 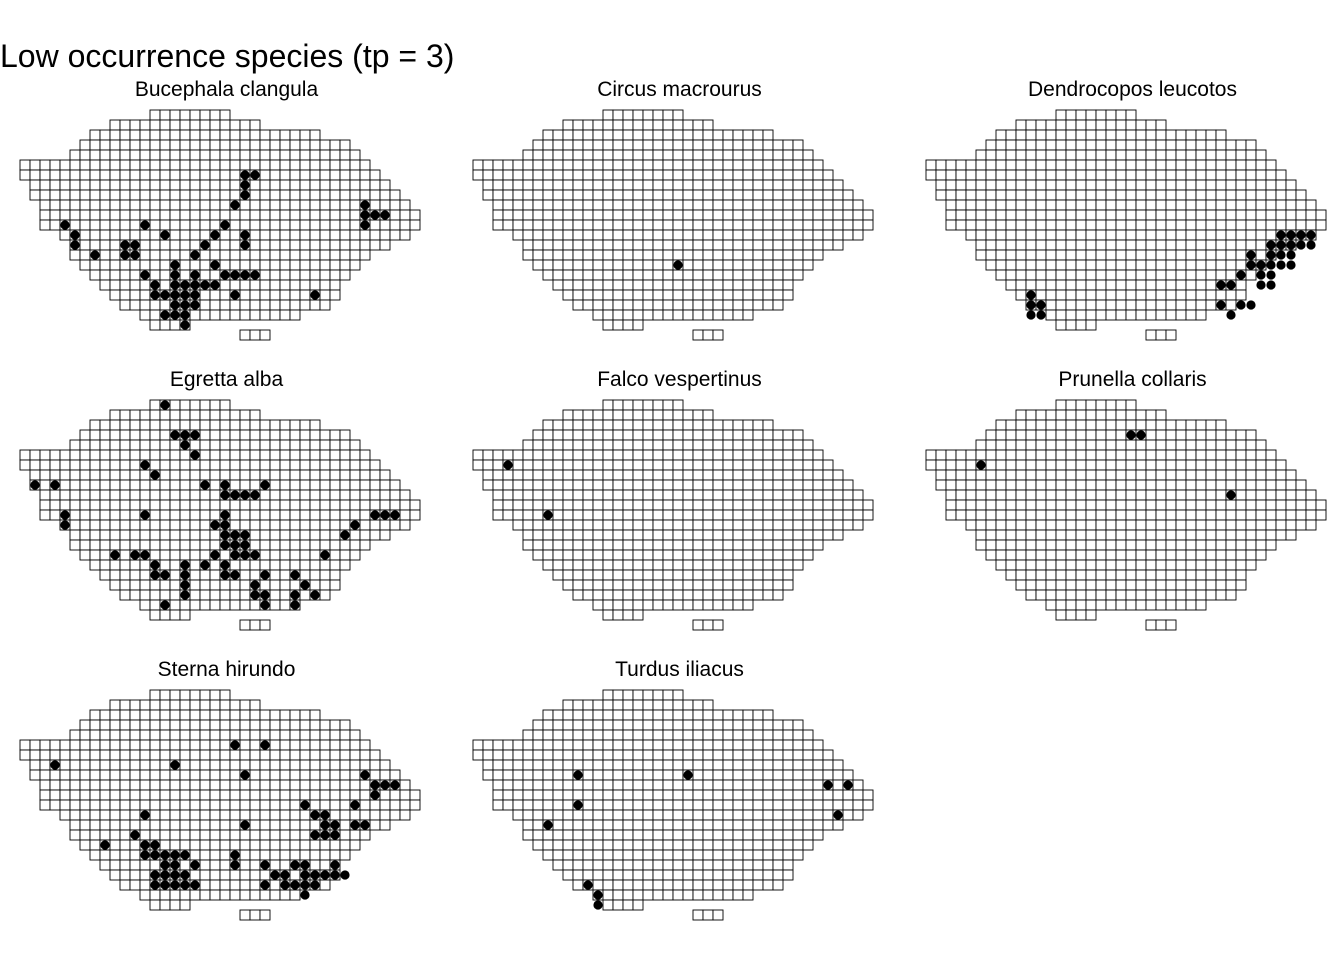 What do you see at coordinates (225, 820) in the screenshot?
I see `occurrence-points` at bounding box center [225, 820].